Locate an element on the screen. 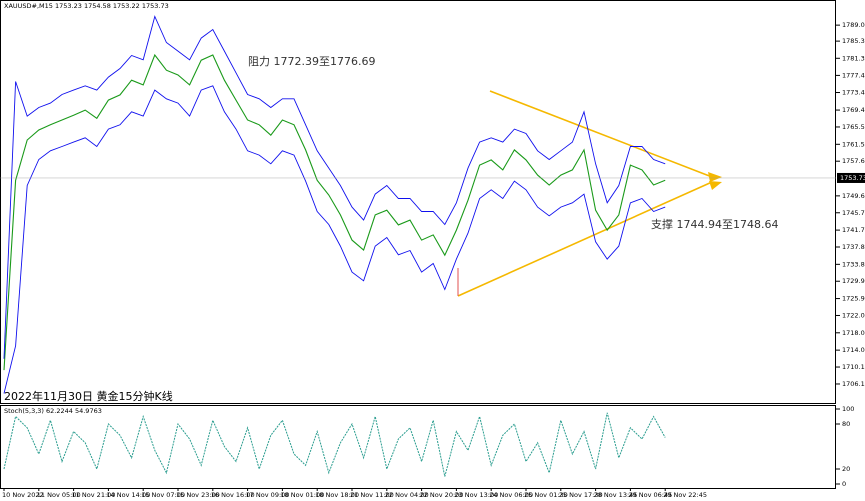  x-tick-label: 25 Nov 01:30 is located at coordinates (546, 495).